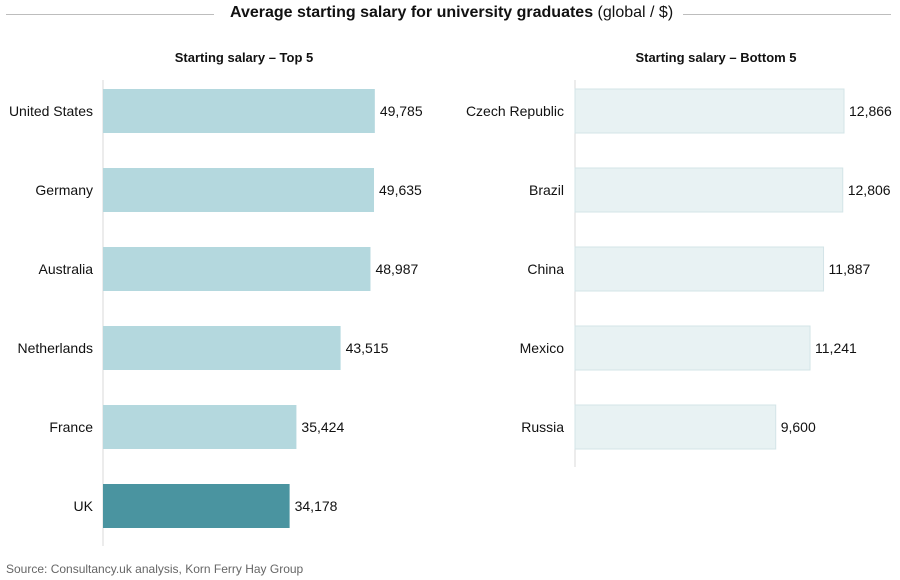 This screenshot has height=580, width=900. Describe the element at coordinates (870, 111) in the screenshot. I see `bottom5-value-label: 12,866` at that location.